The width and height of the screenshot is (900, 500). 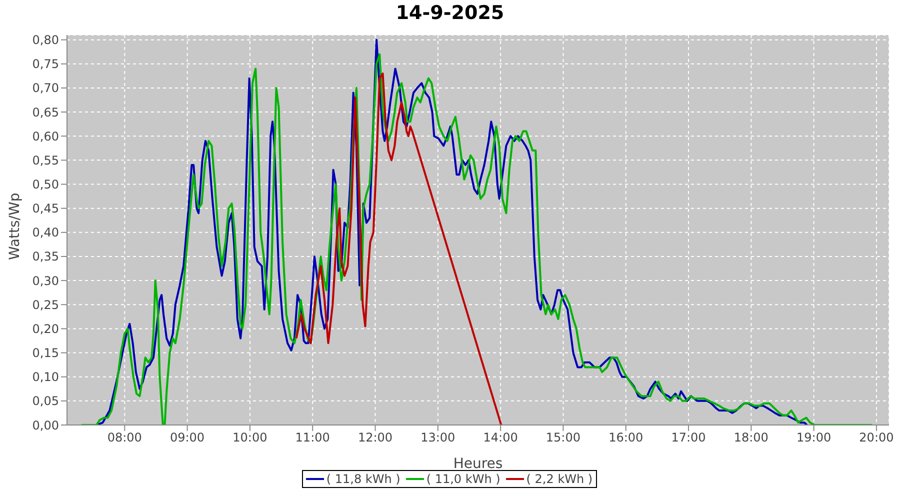 What do you see at coordinates (187, 437) in the screenshot?
I see `x-tick-label: 09:00` at bounding box center [187, 437].